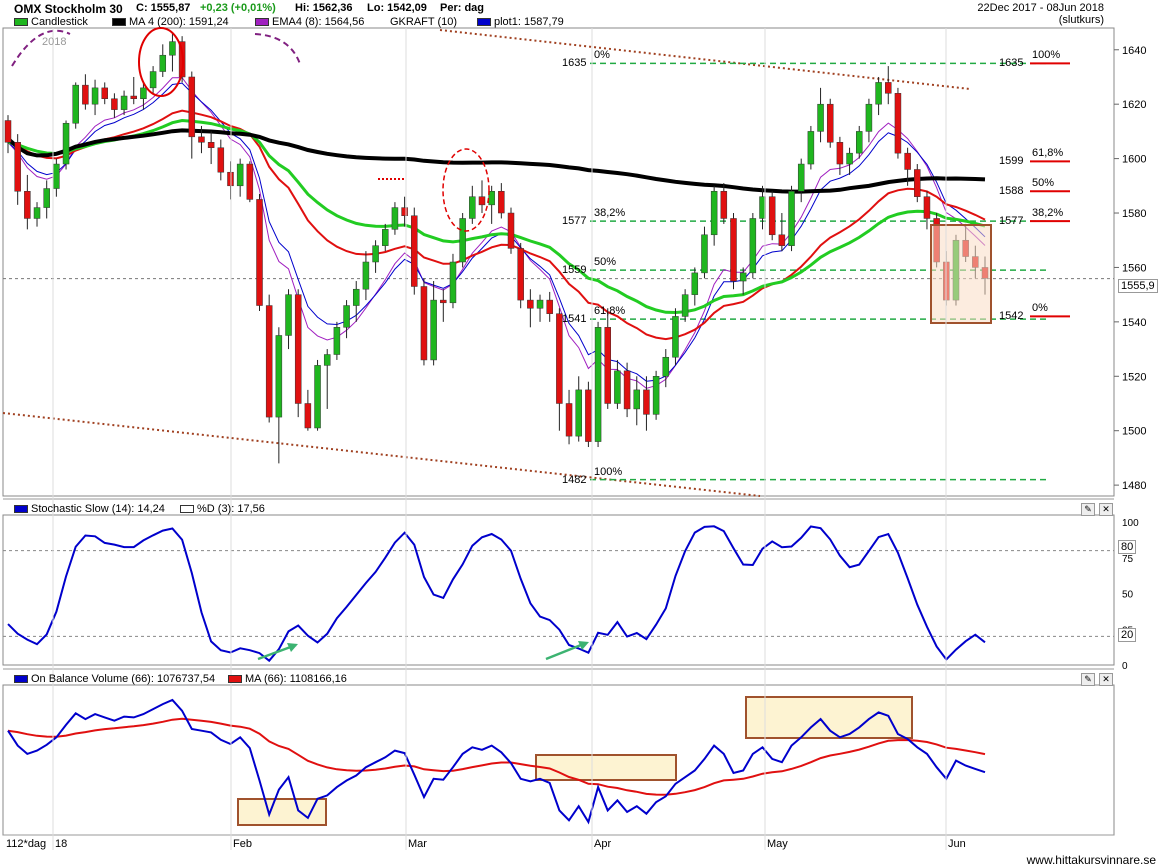  What do you see at coordinates (496, 761) in the screenshot?
I see `obv-line` at bounding box center [496, 761].